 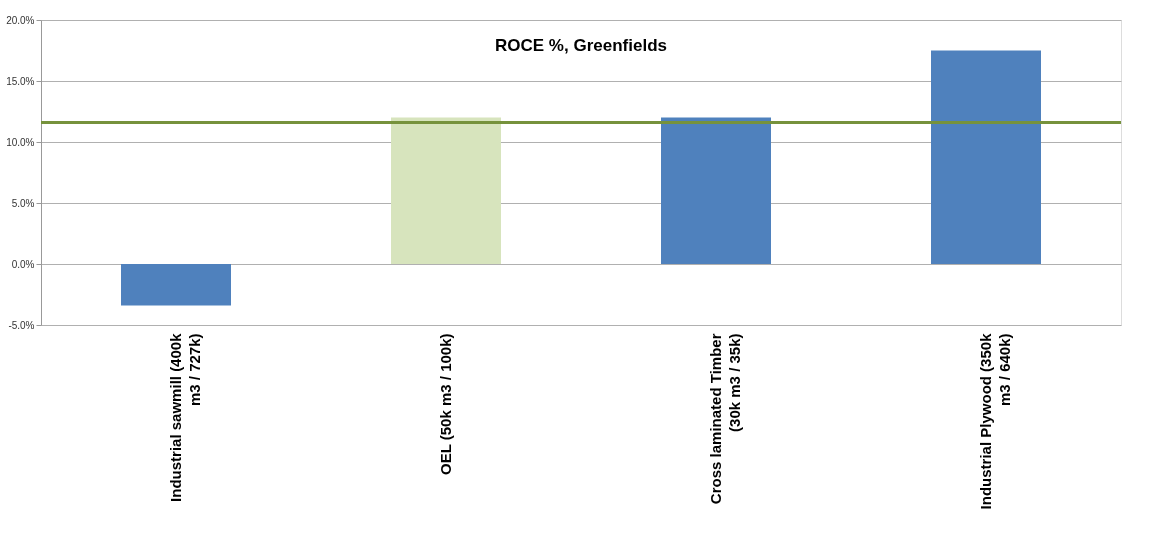 I want to click on y-tick-label: 15.0%, so click(x=20, y=81).